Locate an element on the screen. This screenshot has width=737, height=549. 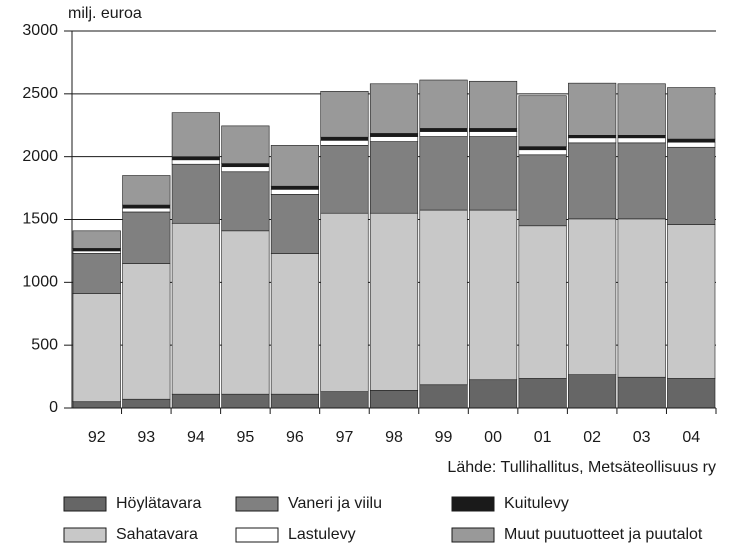
x-tick-label: 95 is located at coordinates (245, 437).